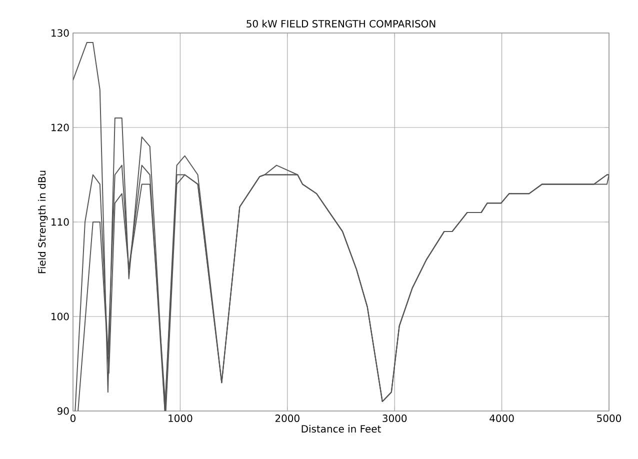  What do you see at coordinates (63, 411) in the screenshot?
I see `y-tick-label: 90` at bounding box center [63, 411].